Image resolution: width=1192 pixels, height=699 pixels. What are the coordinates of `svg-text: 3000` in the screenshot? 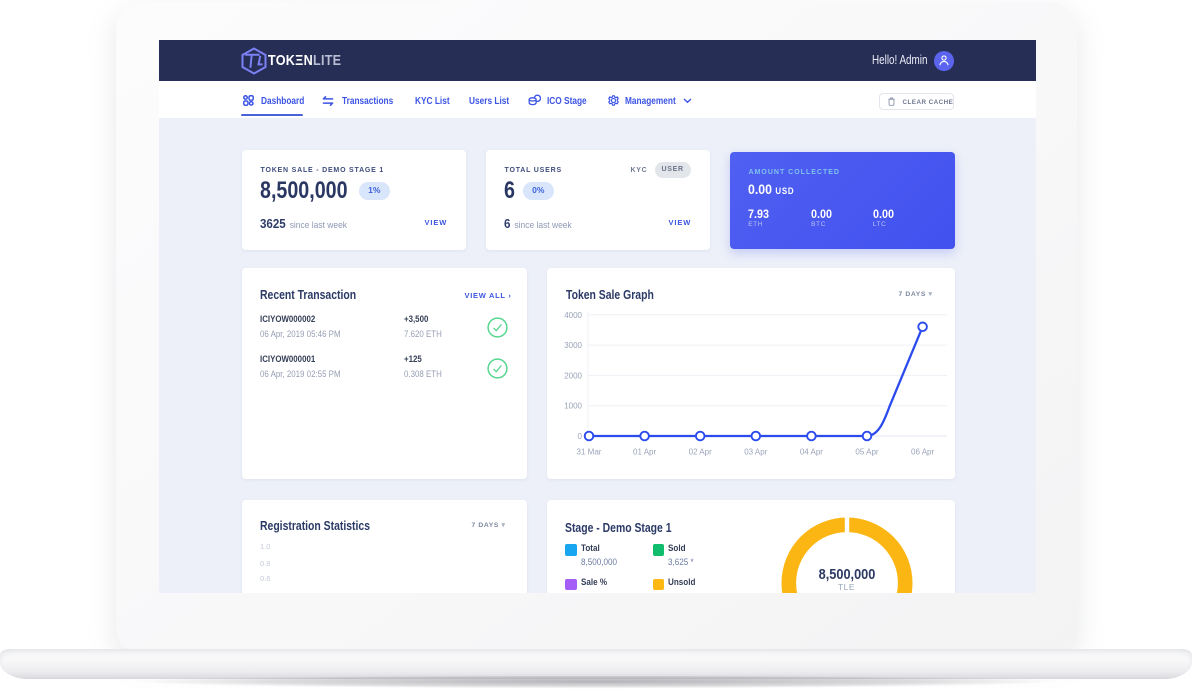 It's located at (573, 345).